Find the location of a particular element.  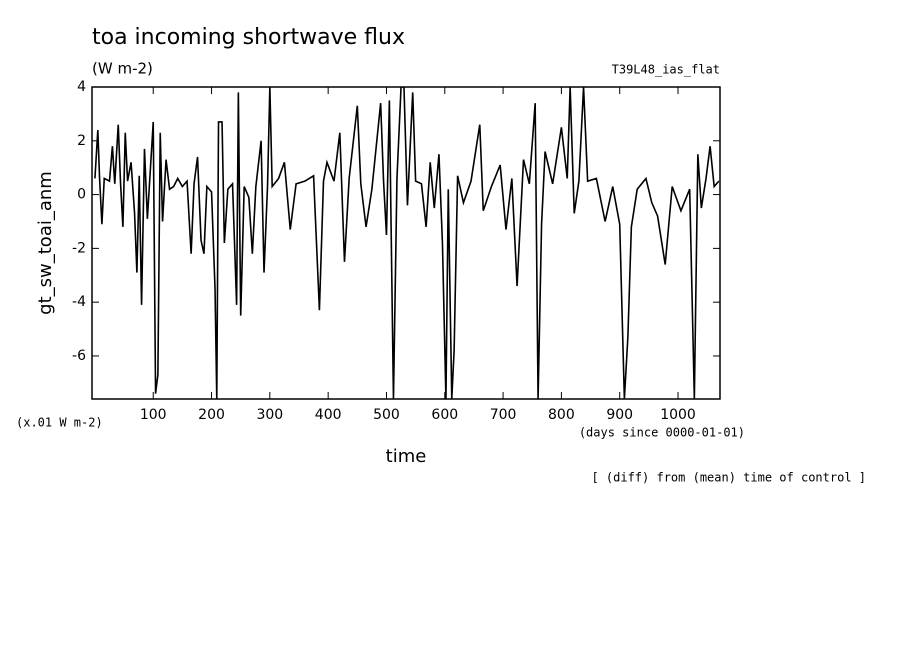

y-tick-label: -6 is located at coordinates (79, 356).